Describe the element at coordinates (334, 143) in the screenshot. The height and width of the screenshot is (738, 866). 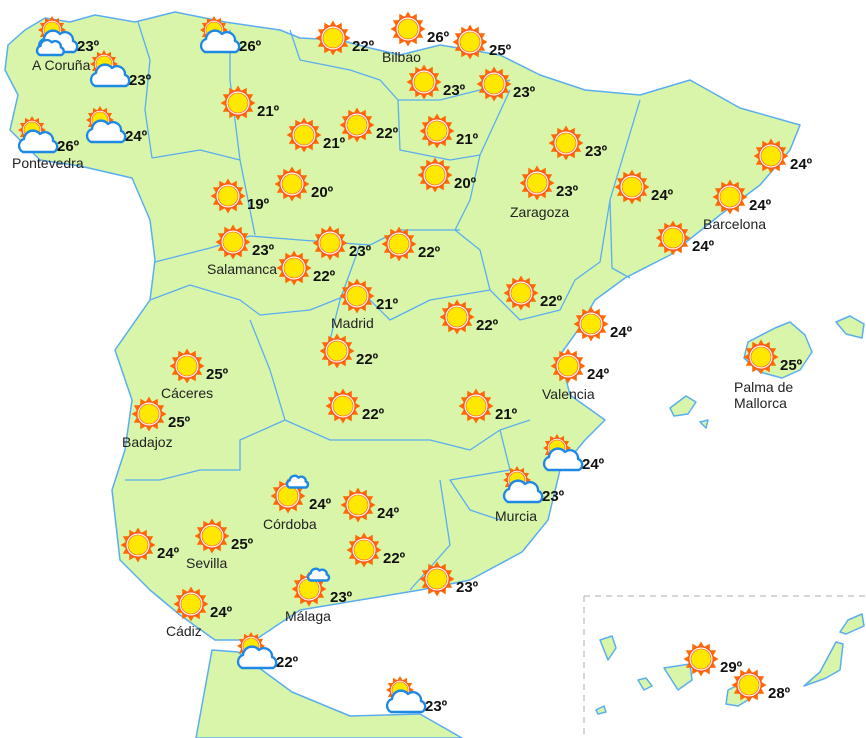
I see `temperature-label: 21º` at that location.